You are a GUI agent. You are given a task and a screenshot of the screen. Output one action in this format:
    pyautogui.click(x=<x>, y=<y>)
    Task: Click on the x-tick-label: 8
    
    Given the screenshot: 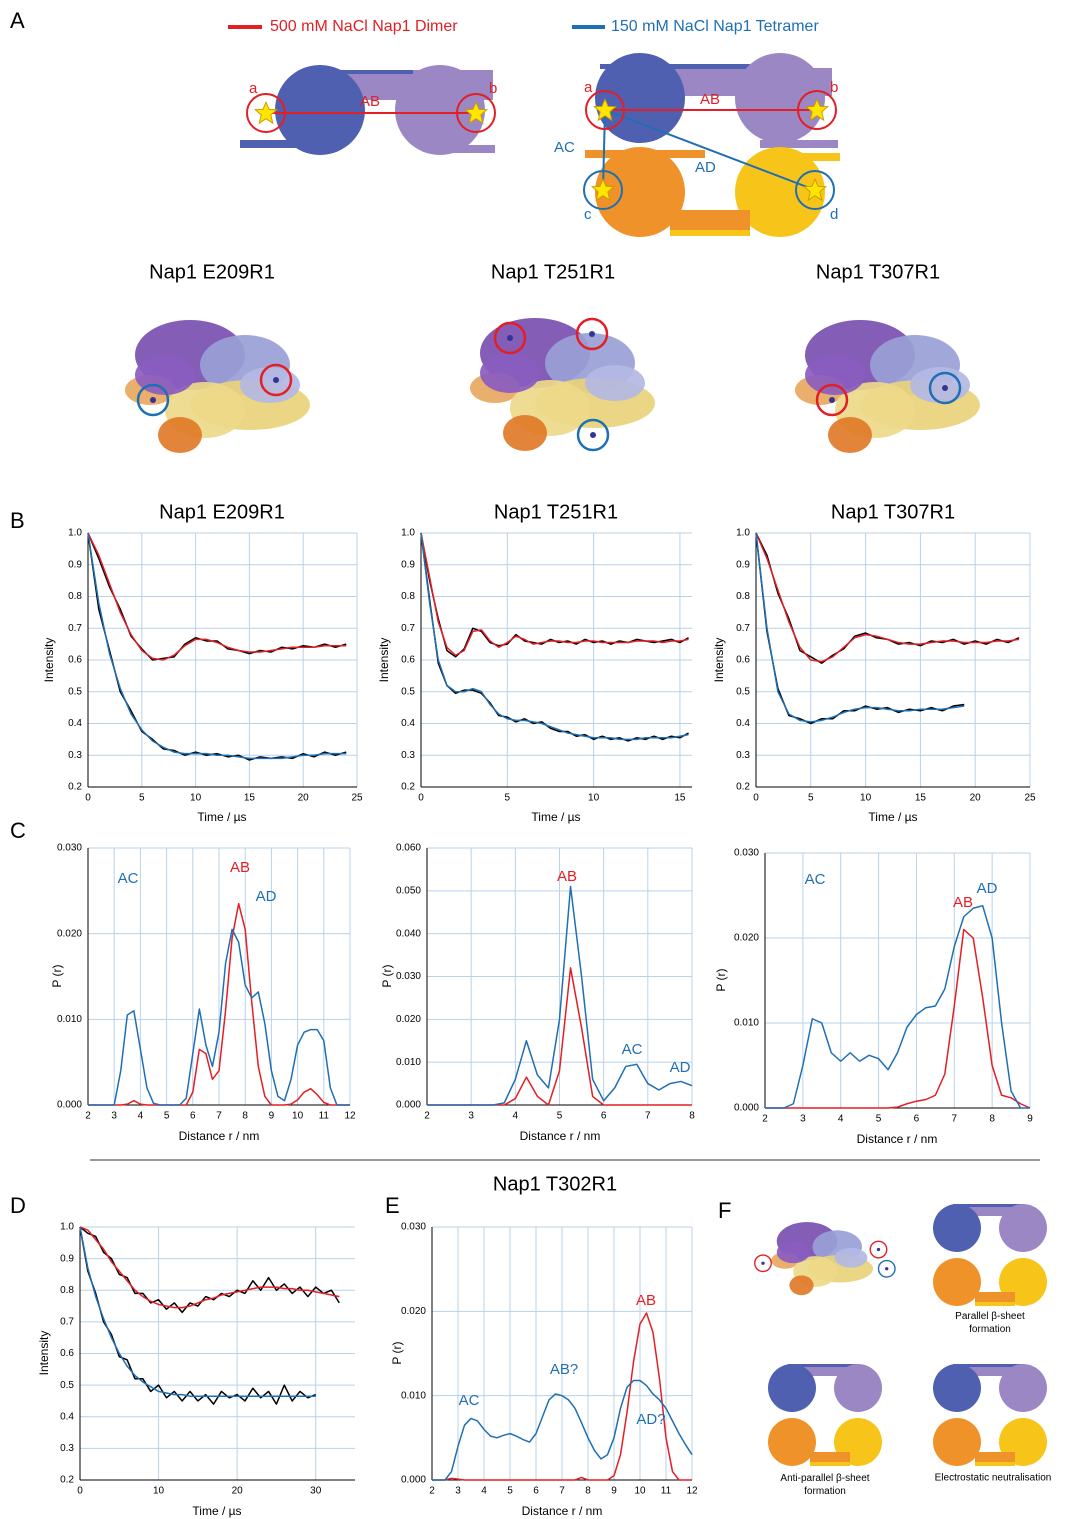 What is the action you would take?
    pyautogui.click(x=245, y=1116)
    